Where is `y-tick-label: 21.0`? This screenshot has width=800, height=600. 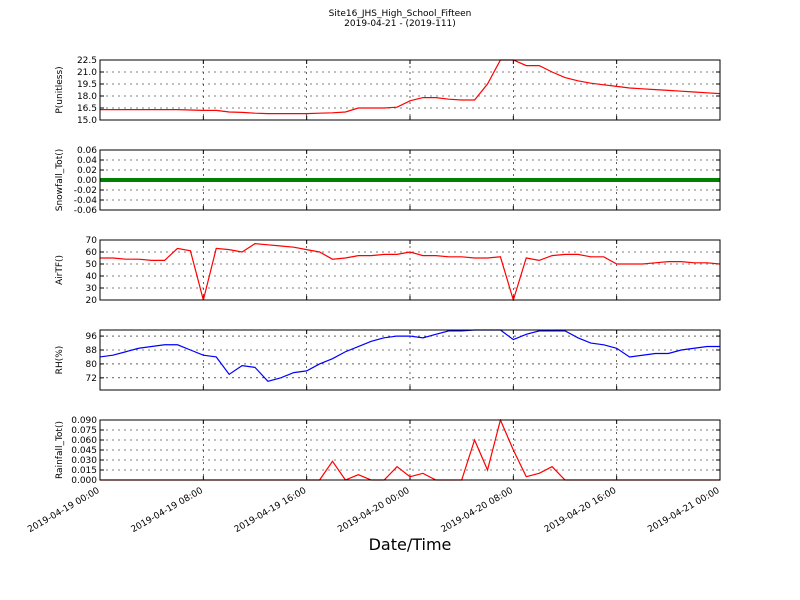 y-tick-label: 21.0 is located at coordinates (87, 73).